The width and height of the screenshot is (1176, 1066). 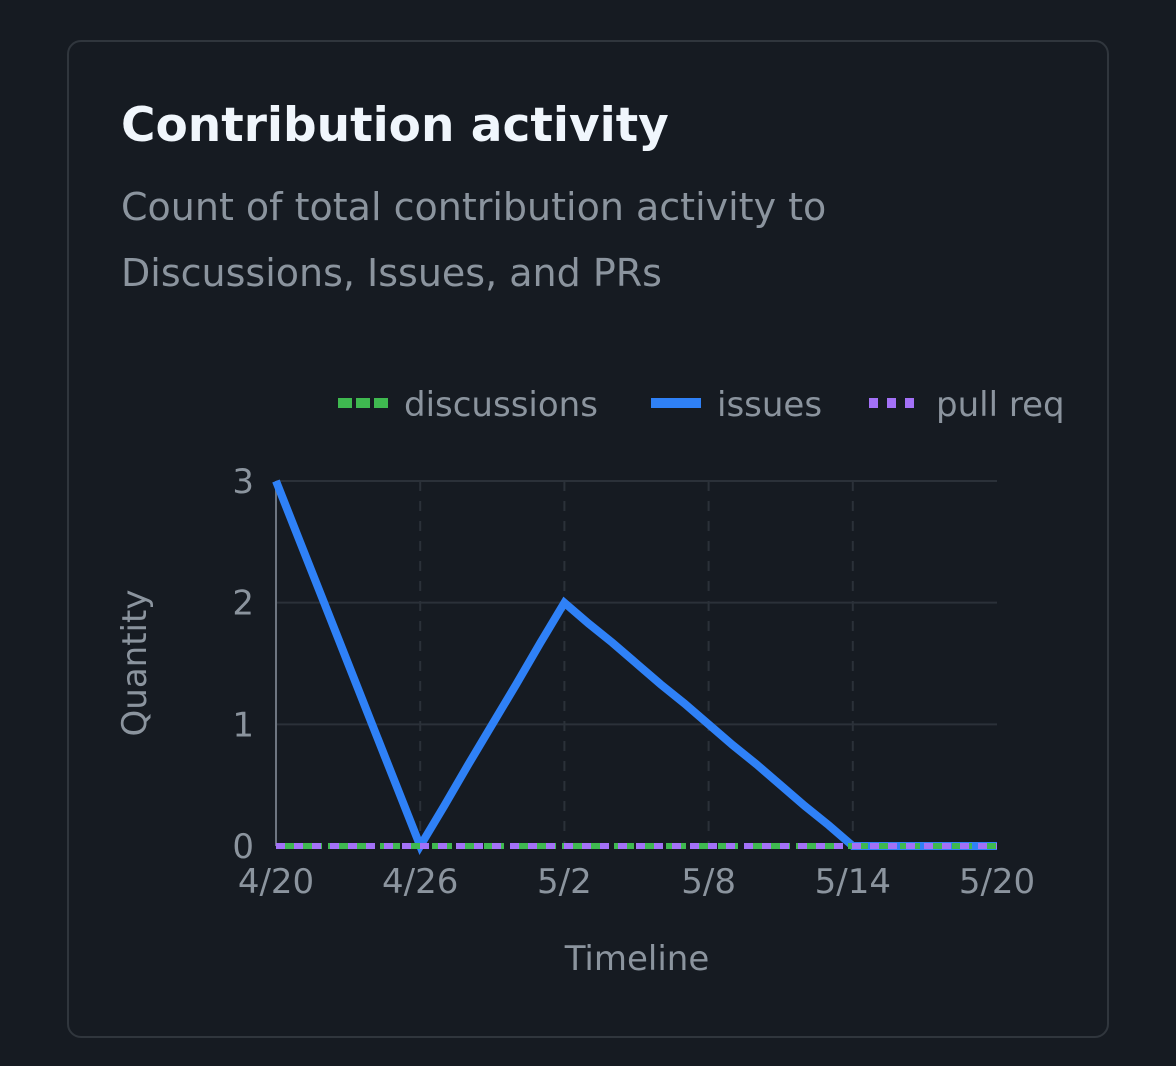 What do you see at coordinates (243, 847) in the screenshot?
I see `y-tick-label: 0` at bounding box center [243, 847].